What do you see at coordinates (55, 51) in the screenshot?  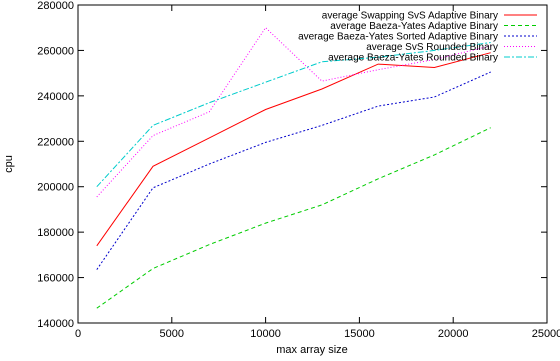 I see `y-tick-label: 260000` at bounding box center [55, 51].